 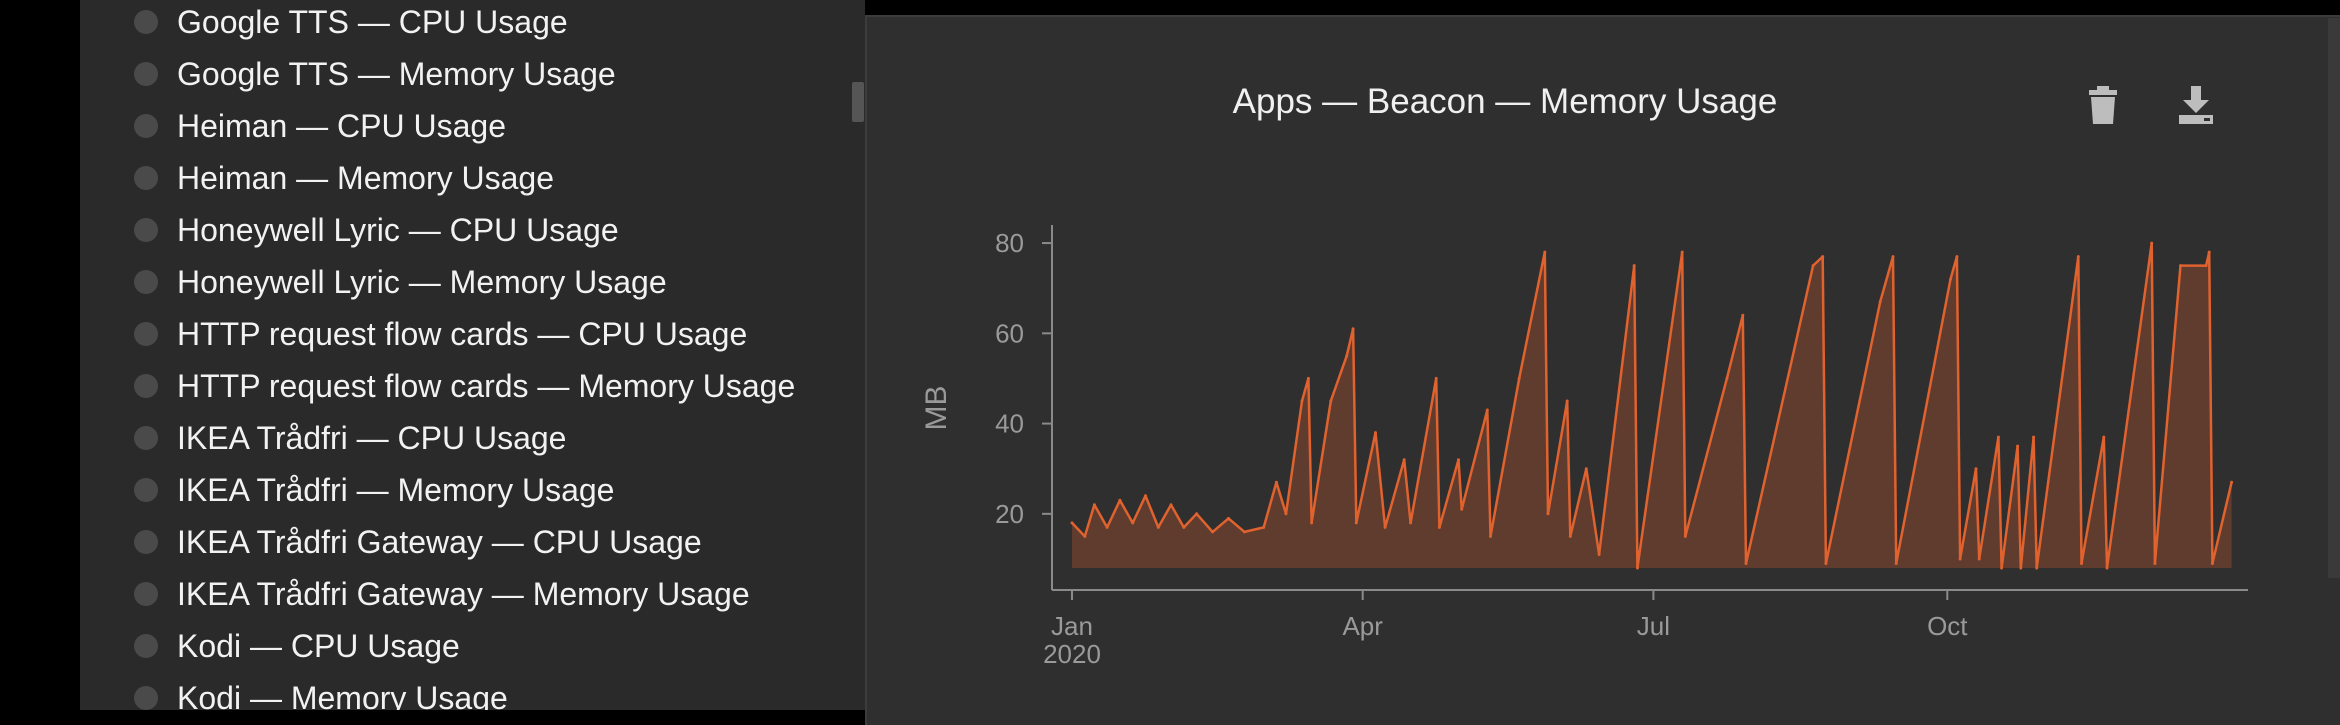 I want to click on chart-title: Apps — Beacon — Memory Usage, so click(x=1505, y=101).